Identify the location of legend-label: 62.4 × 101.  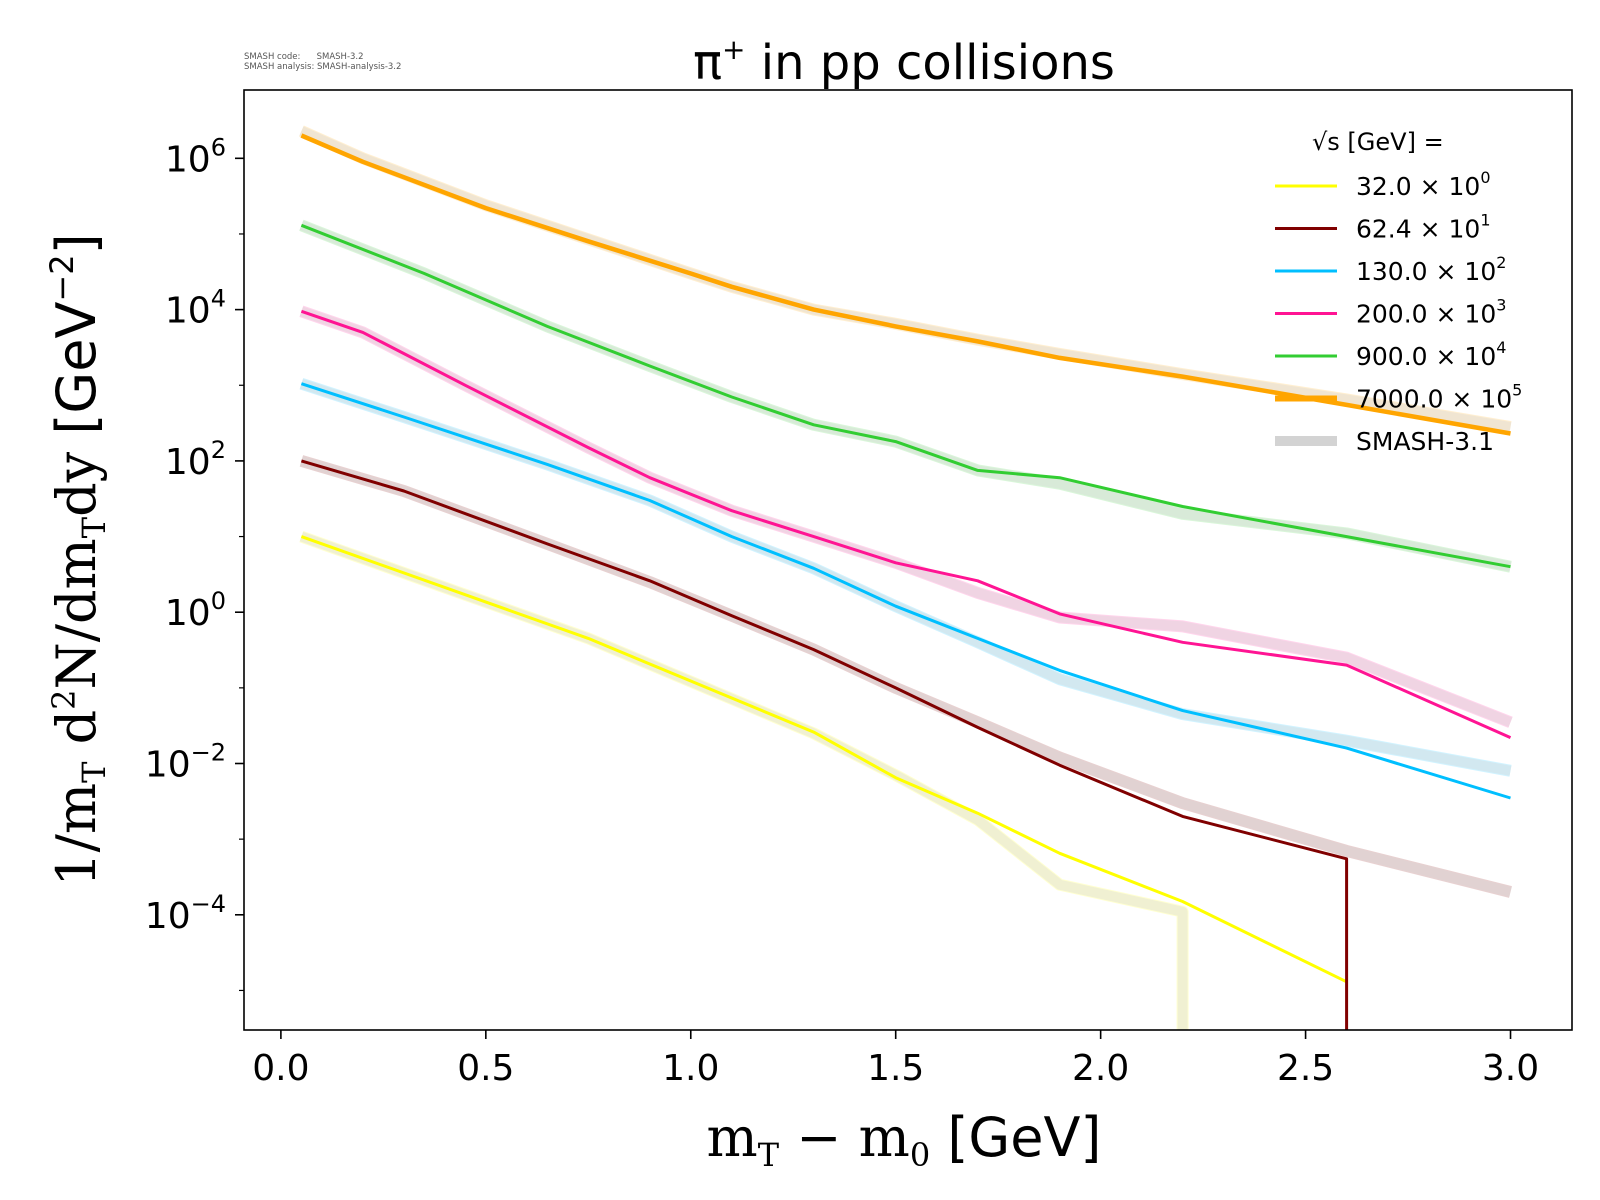
(1423, 227).